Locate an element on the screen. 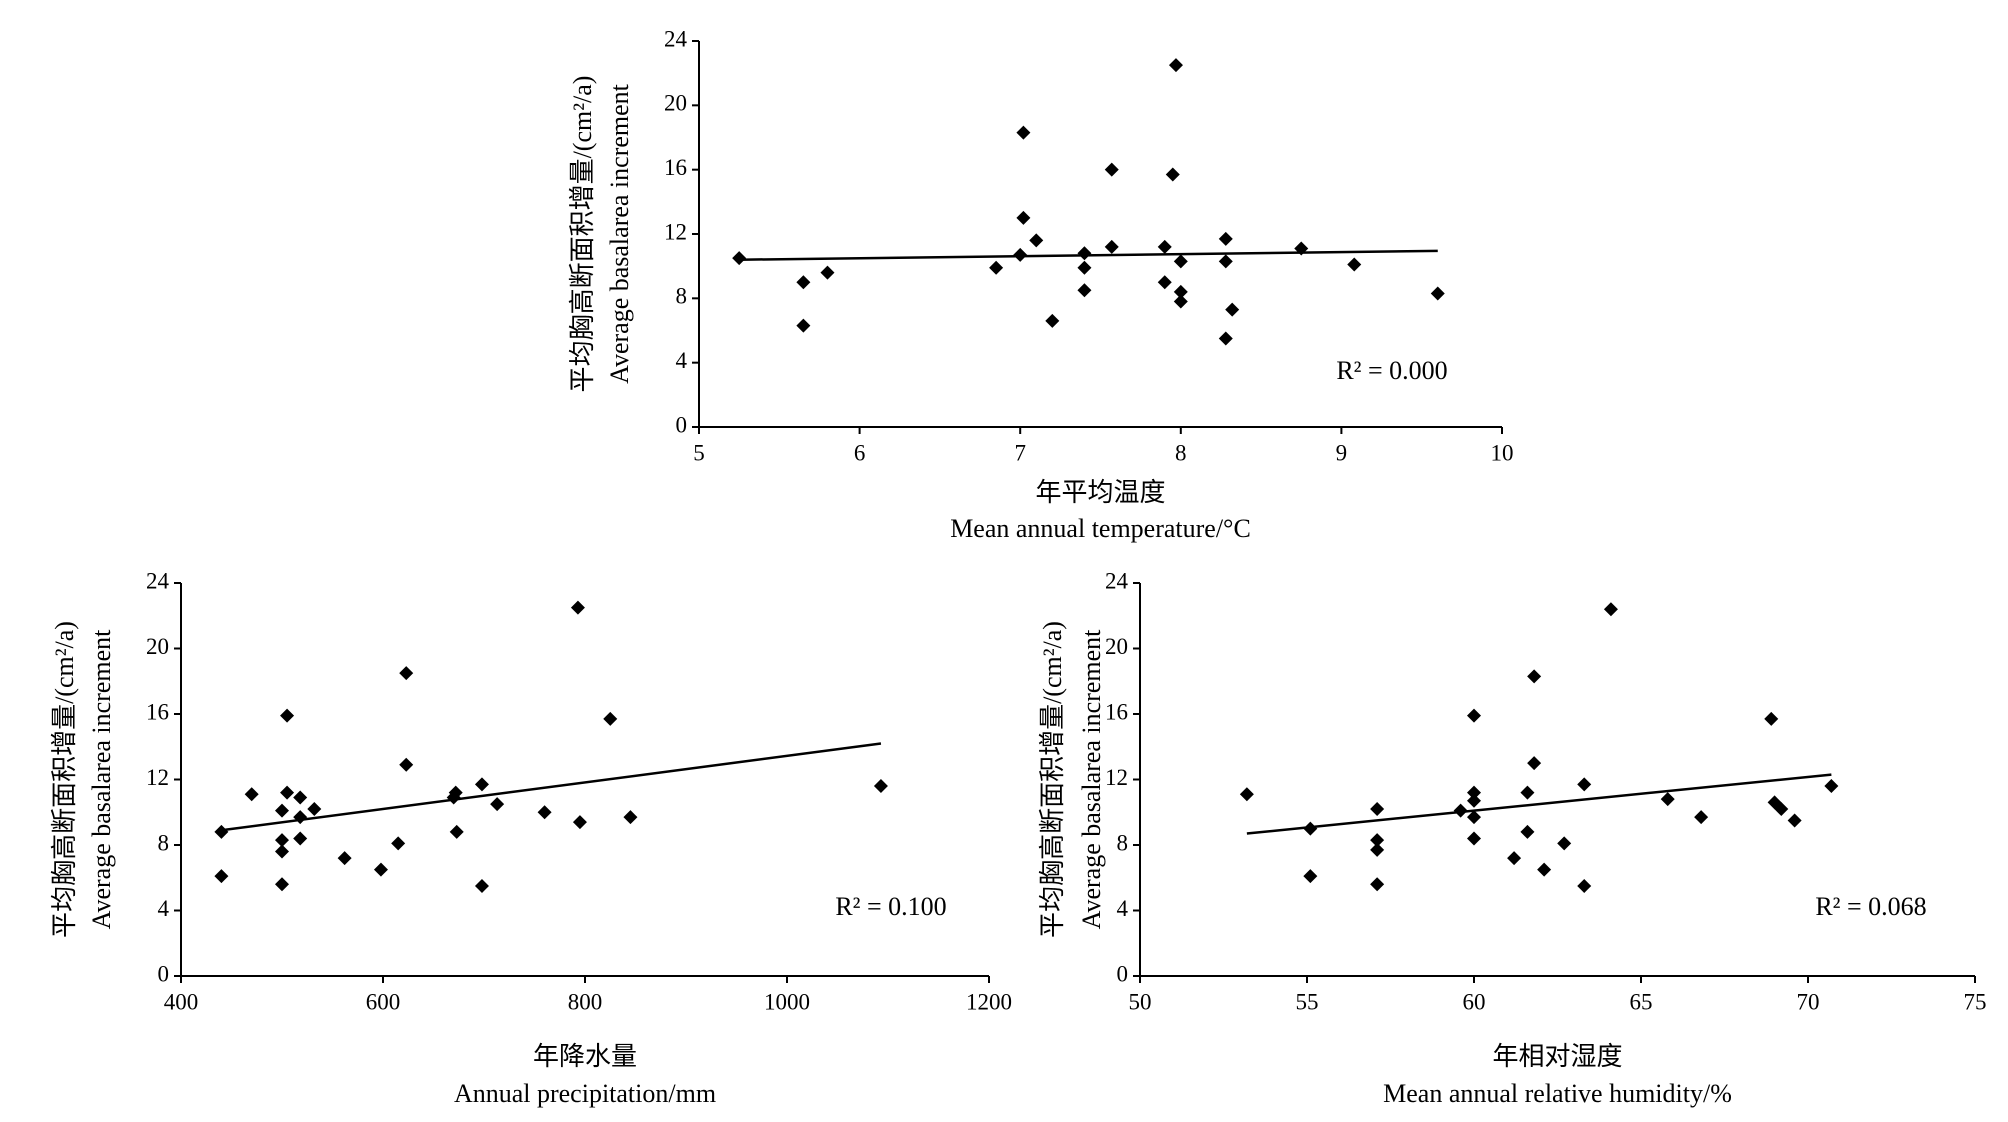 The image size is (2008, 1122). x-tick-label: 1200 is located at coordinates (989, 1001).